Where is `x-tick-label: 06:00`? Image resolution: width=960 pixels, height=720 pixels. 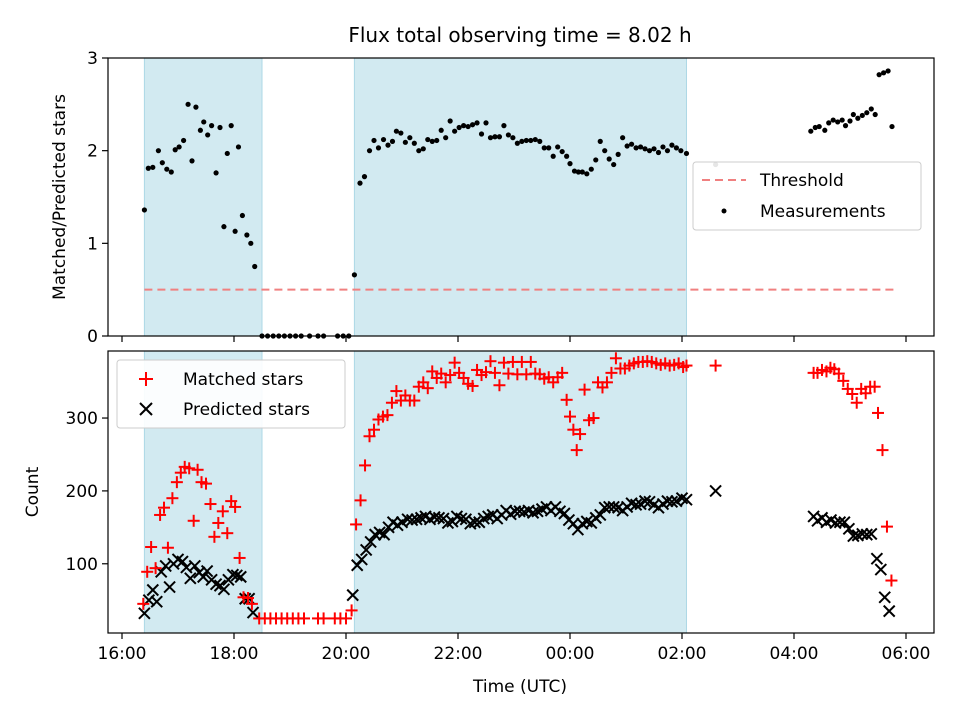
x-tick-label: 06:00 is located at coordinates (906, 654).